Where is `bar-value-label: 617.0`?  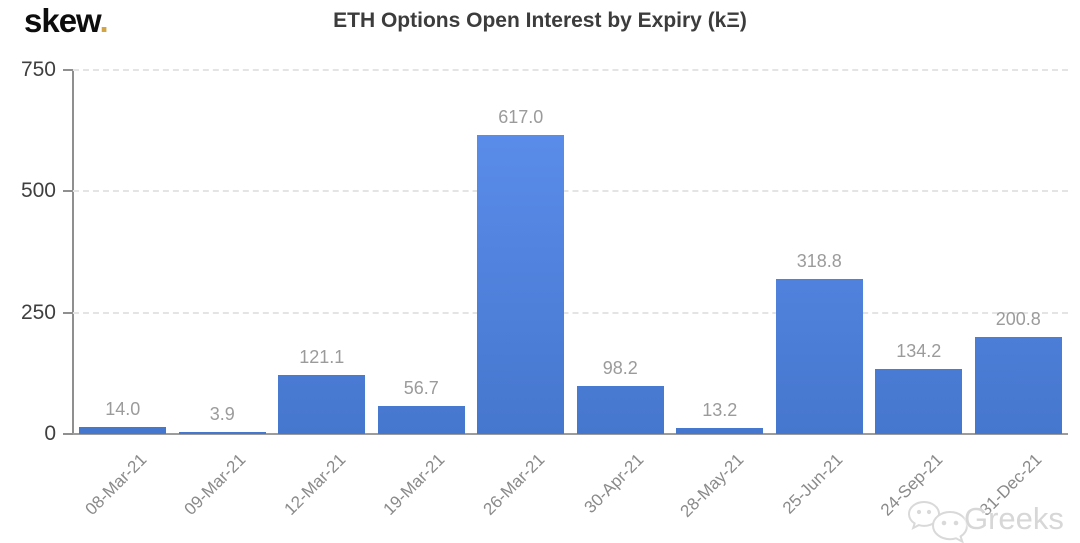
bar-value-label: 617.0 is located at coordinates (521, 116).